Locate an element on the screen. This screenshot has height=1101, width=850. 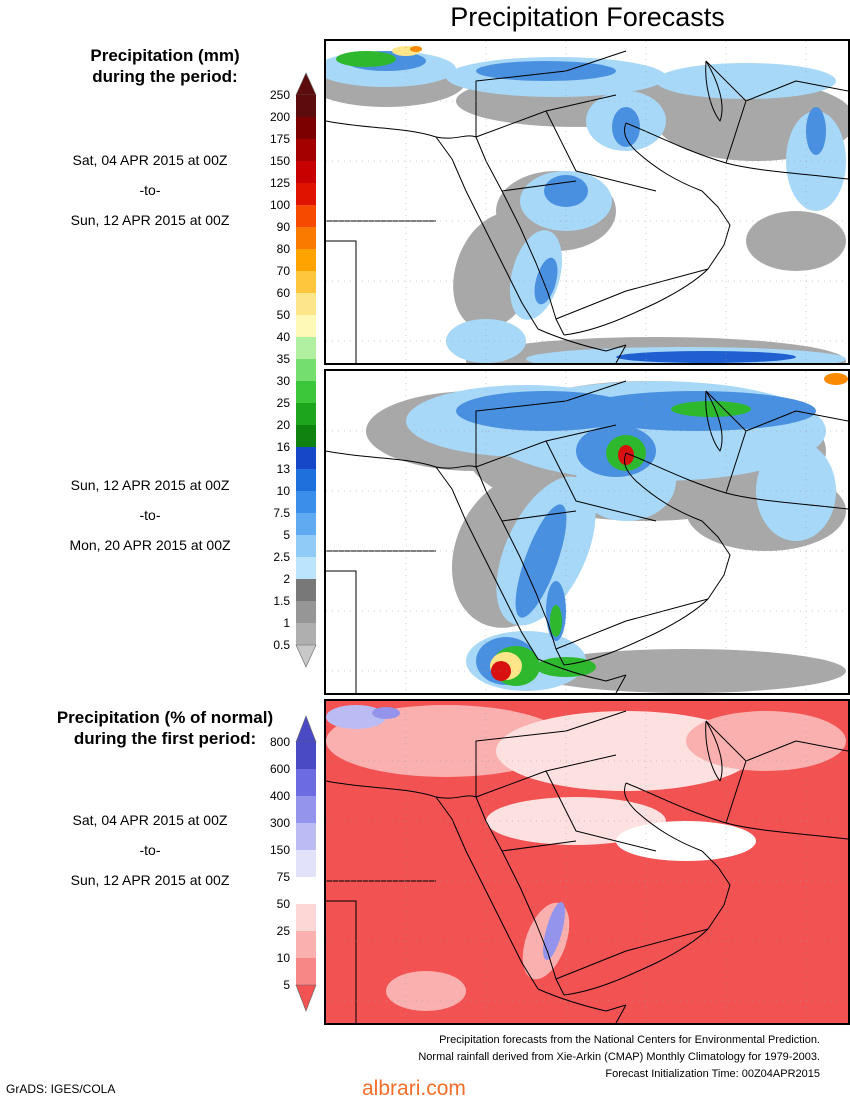
pct-legend-tick-label: 5 is located at coordinates (286, 985).